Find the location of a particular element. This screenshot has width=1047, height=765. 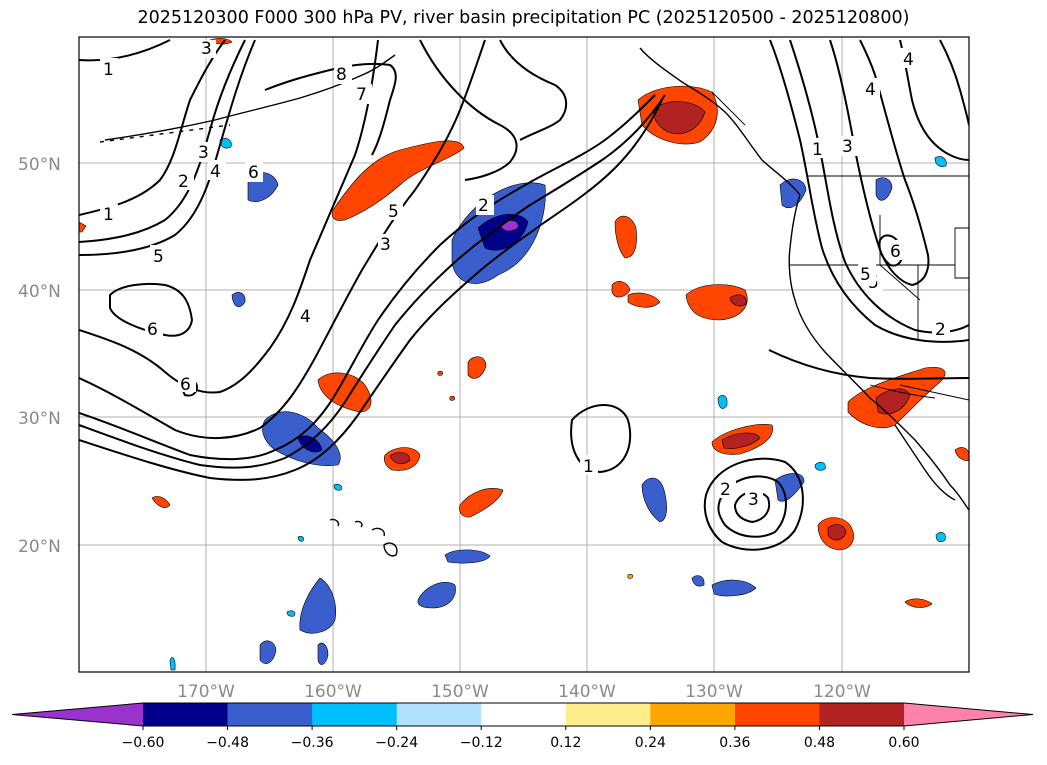

longitude-labels: 170°W 160°W 150°W 140°W 130°W 120°W is located at coordinates (524, 692).